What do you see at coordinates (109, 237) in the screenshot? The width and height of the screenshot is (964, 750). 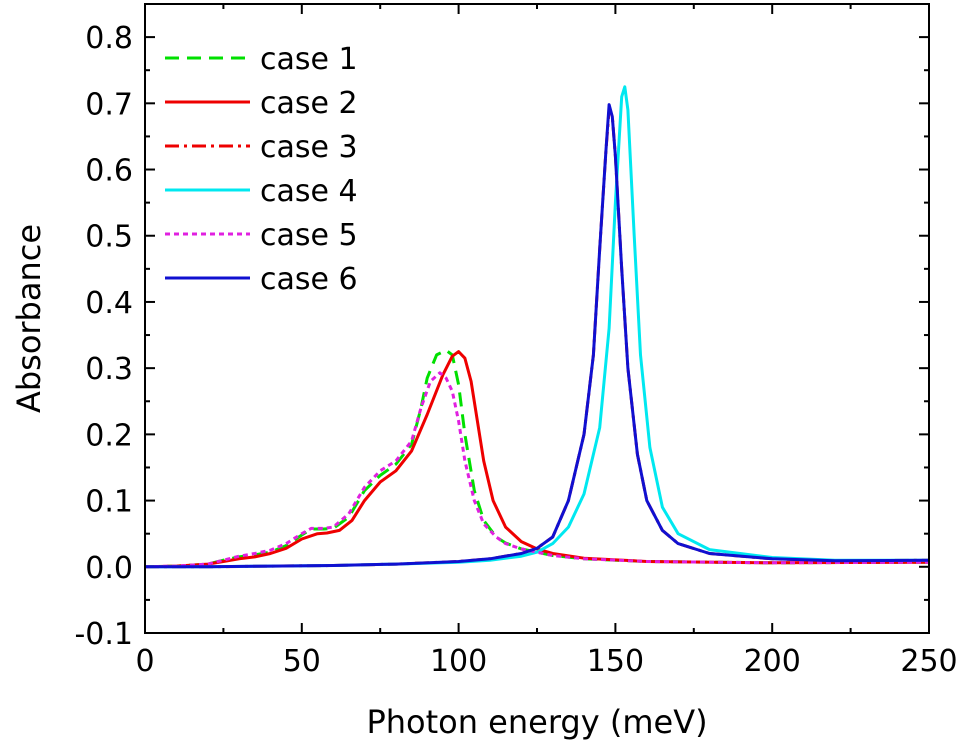 I see `y-tick-label: 0.5` at bounding box center [109, 237].